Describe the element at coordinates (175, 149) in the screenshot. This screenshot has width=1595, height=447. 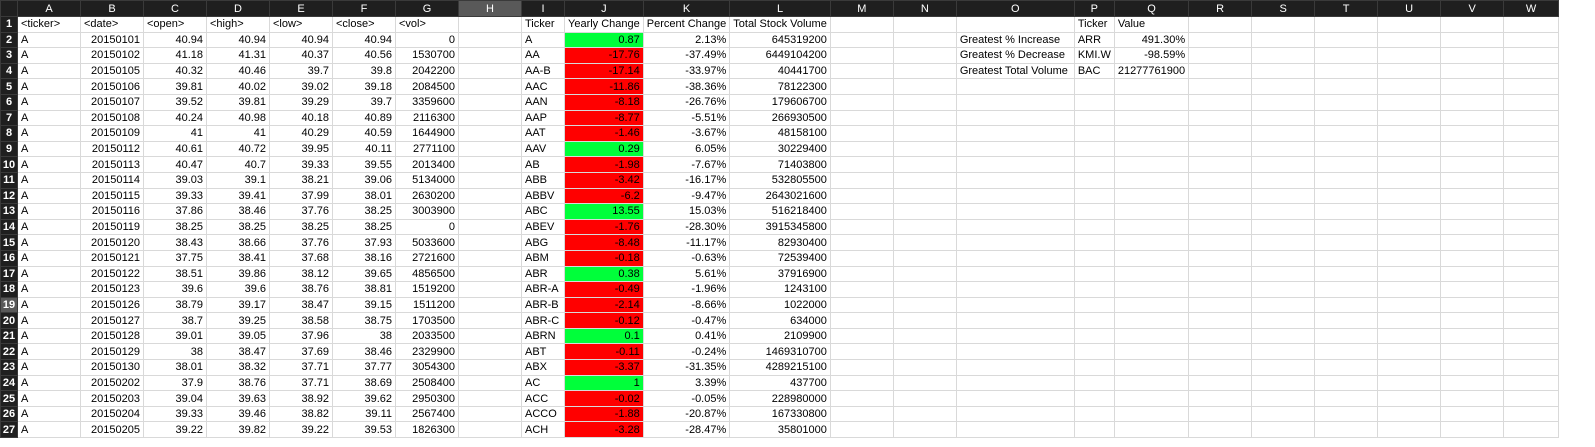
I see `cell: 40.61` at that location.